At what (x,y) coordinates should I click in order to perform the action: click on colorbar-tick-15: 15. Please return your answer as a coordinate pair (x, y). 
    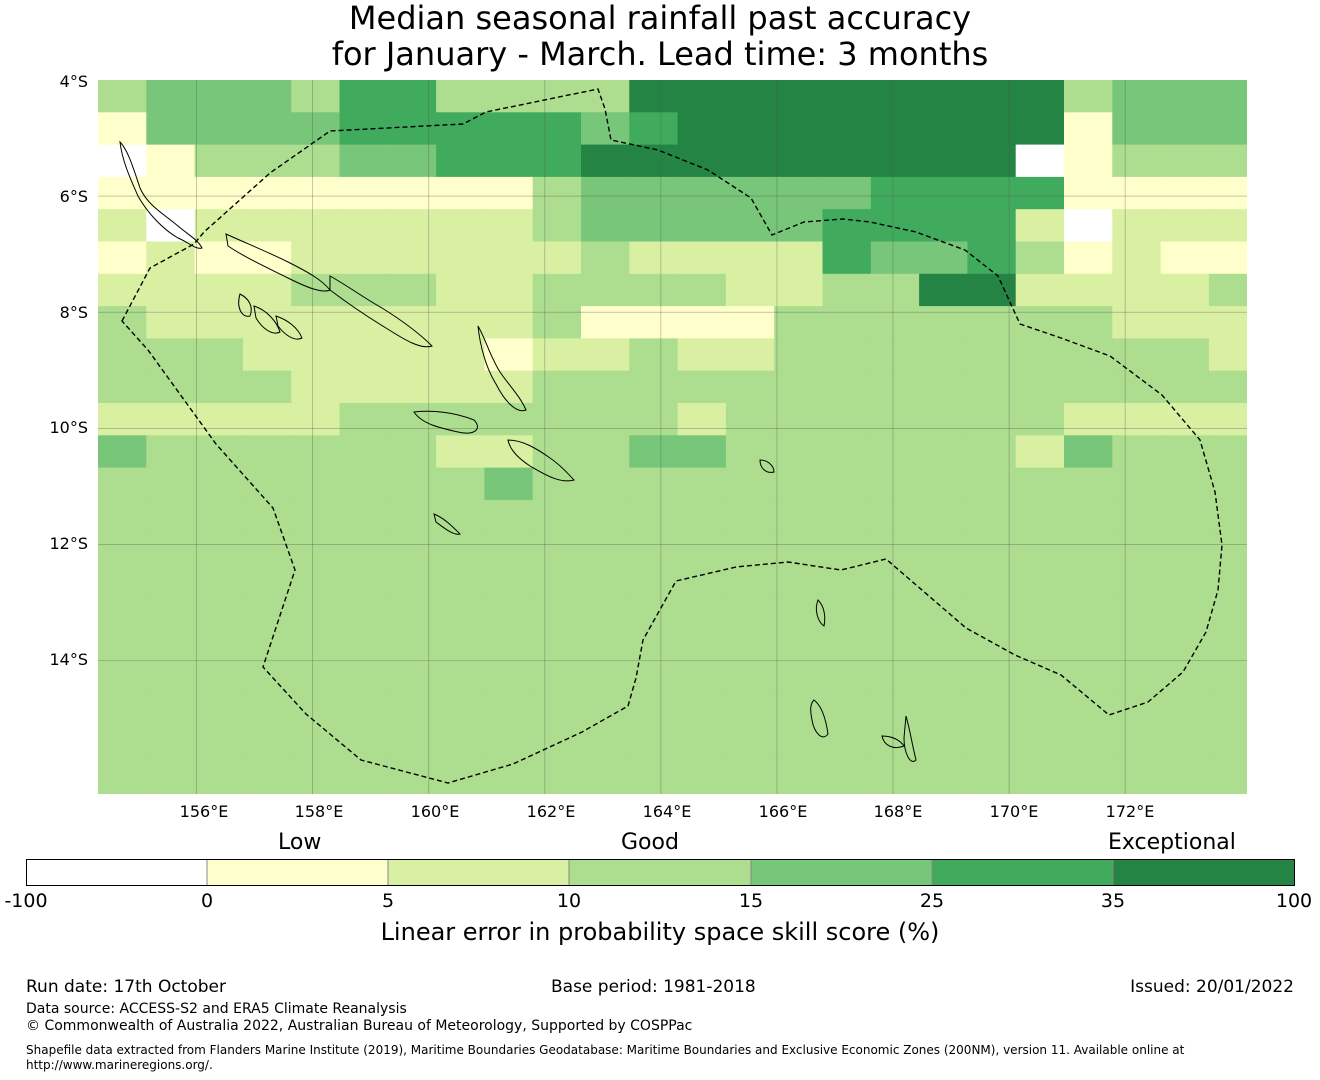
    Looking at the image, I should click on (751, 901).